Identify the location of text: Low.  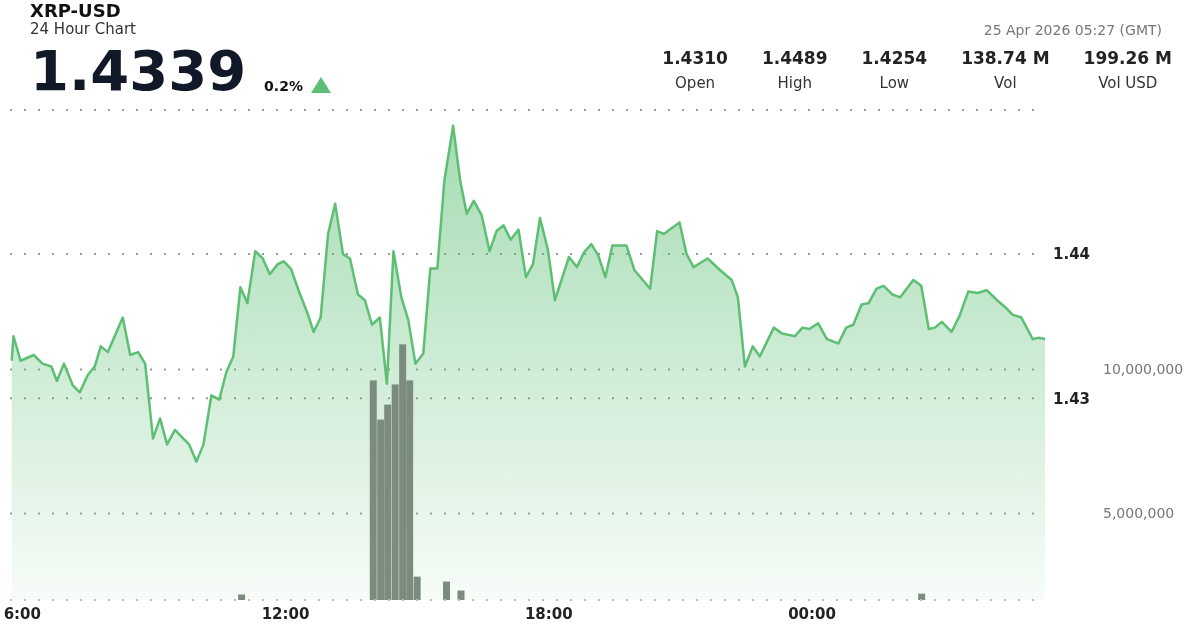
(894, 83).